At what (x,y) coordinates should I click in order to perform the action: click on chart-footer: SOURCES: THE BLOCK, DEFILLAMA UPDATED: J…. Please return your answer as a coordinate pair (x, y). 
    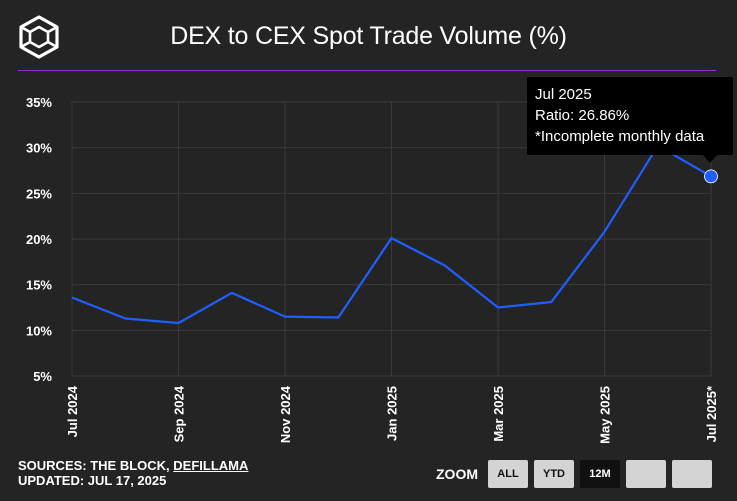
    Looking at the image, I should click on (133, 473).